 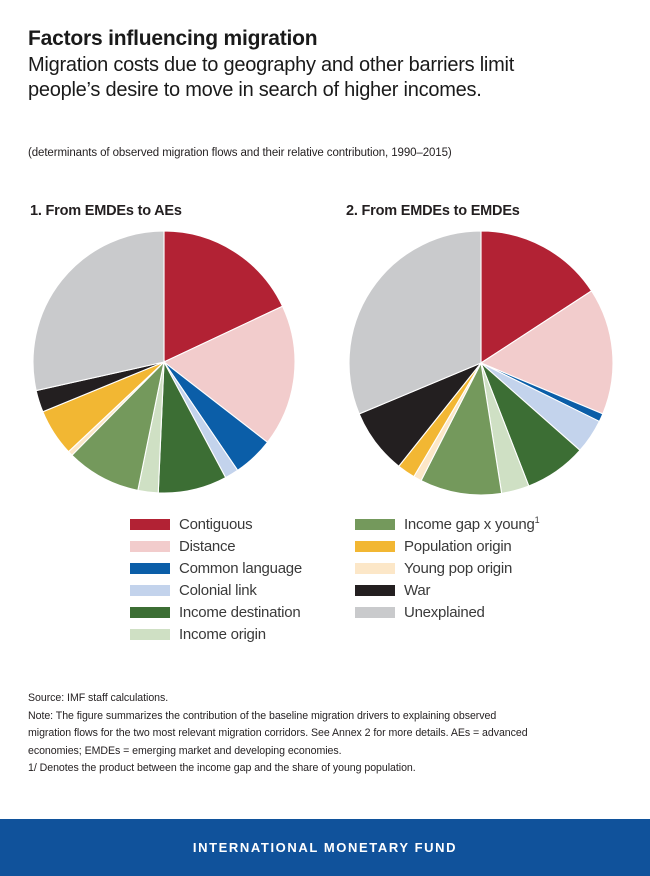 What do you see at coordinates (150, 546) in the screenshot?
I see `legend-swatch-distance` at bounding box center [150, 546].